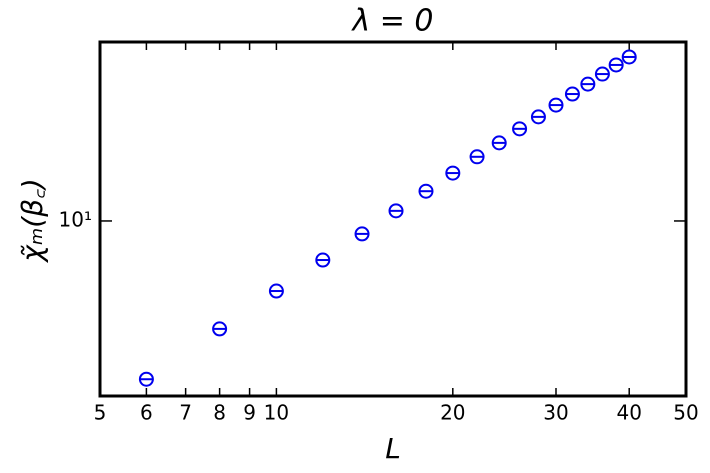  I want to click on x-tick-label: 30, so click(555, 413).